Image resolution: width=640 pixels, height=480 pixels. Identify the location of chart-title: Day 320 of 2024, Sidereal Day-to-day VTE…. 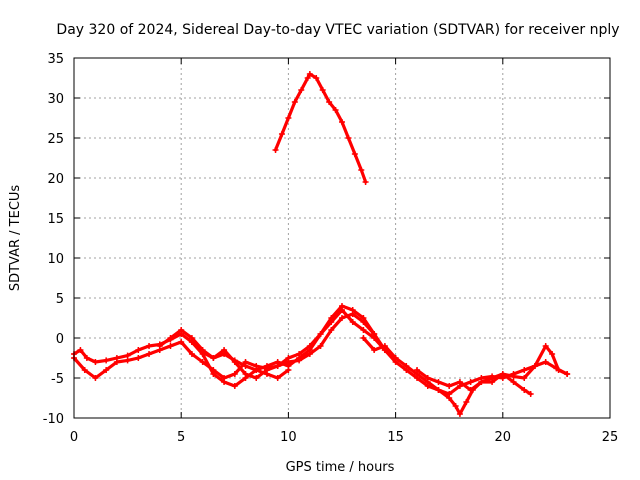
(337, 30).